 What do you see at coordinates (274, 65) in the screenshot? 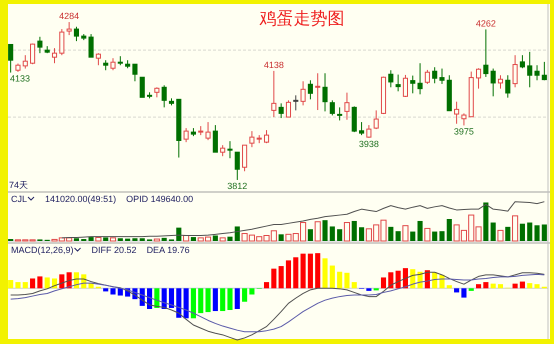
I see `annotation: 4138` at bounding box center [274, 65].